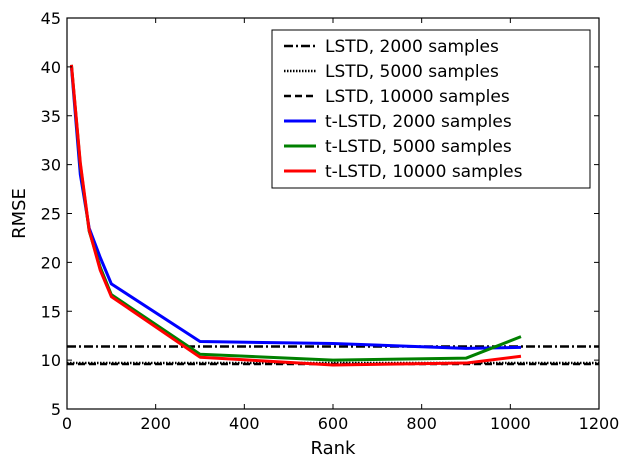  Describe the element at coordinates (418, 147) in the screenshot. I see `legend-label: t-LSTD, 5000 samples` at that location.